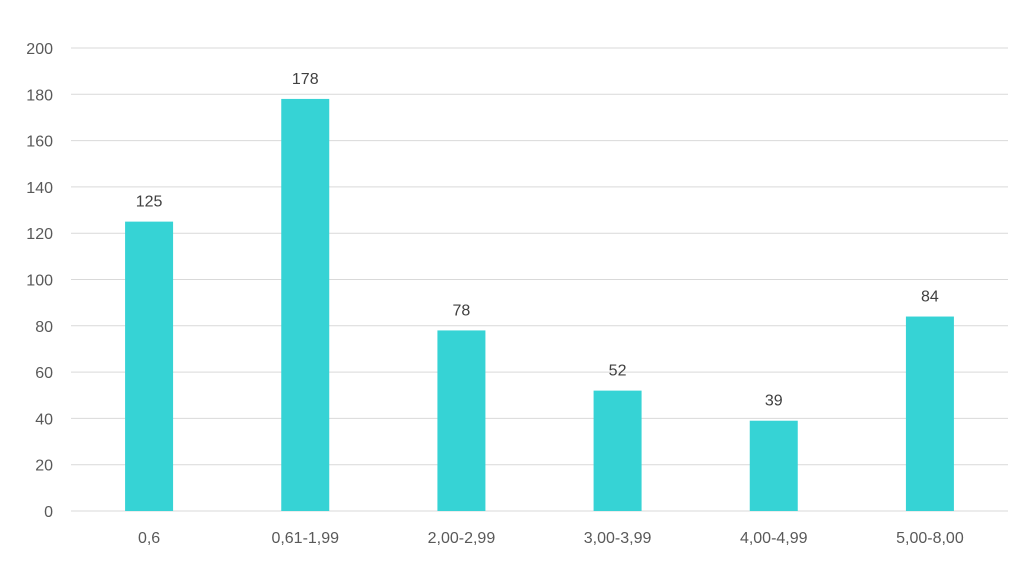 The height and width of the screenshot is (576, 1024). What do you see at coordinates (462, 310) in the screenshot?
I see `data-label: 78` at bounding box center [462, 310].